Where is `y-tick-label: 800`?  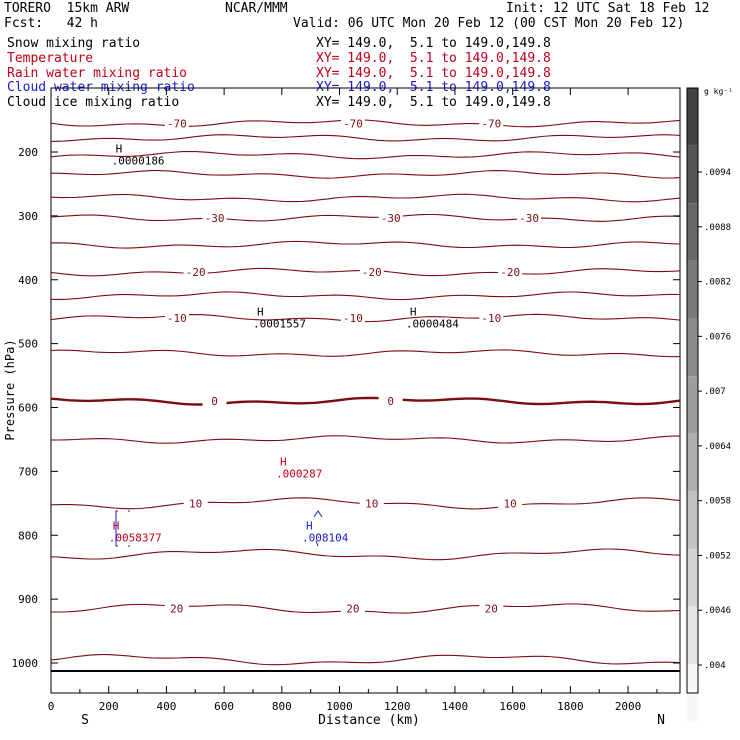
y-tick-label: 800 is located at coordinates (28, 535).